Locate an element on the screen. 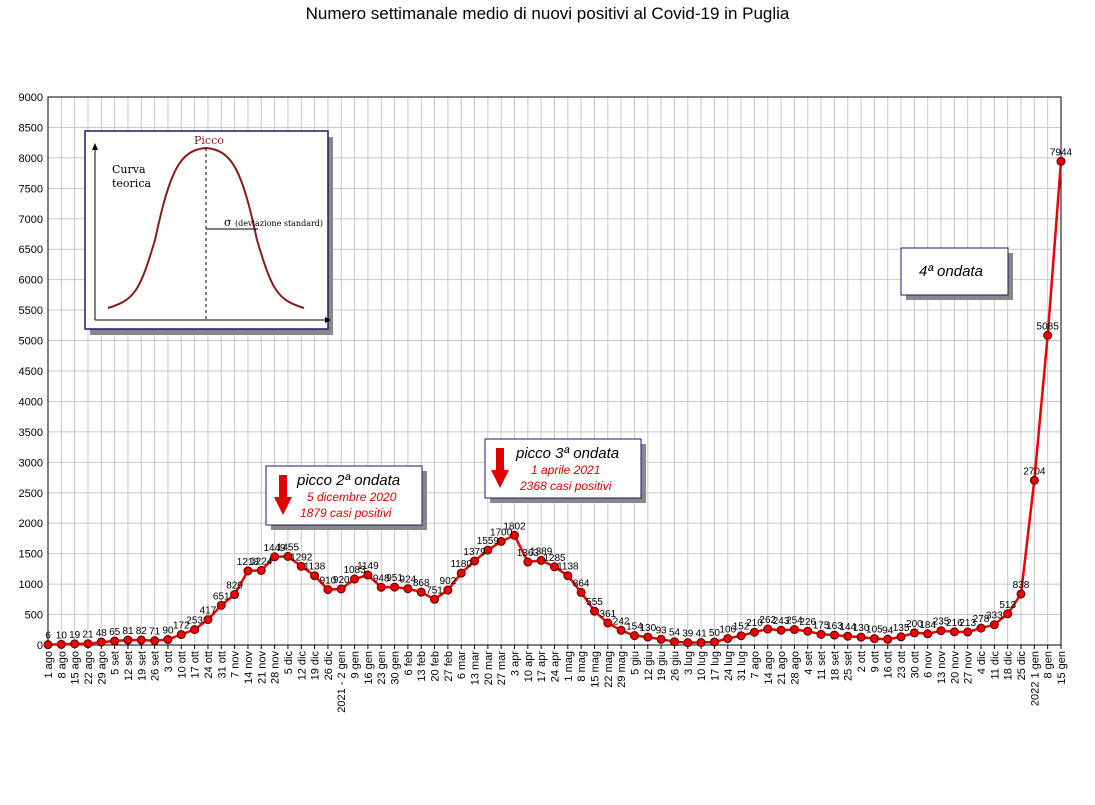 The image size is (1095, 805). x-tick-label: 15 ago is located at coordinates (76, 668).